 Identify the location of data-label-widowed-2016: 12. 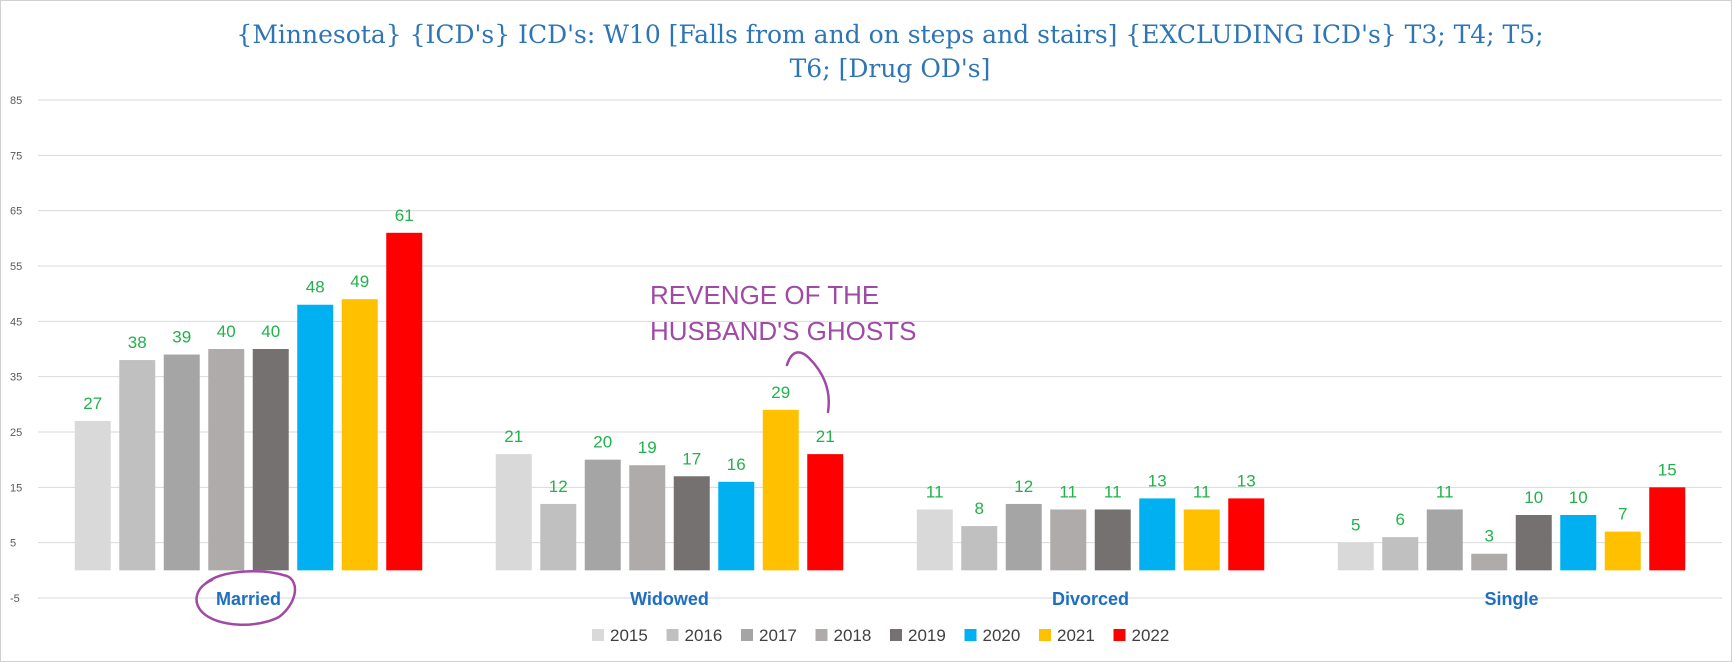
(558, 486).